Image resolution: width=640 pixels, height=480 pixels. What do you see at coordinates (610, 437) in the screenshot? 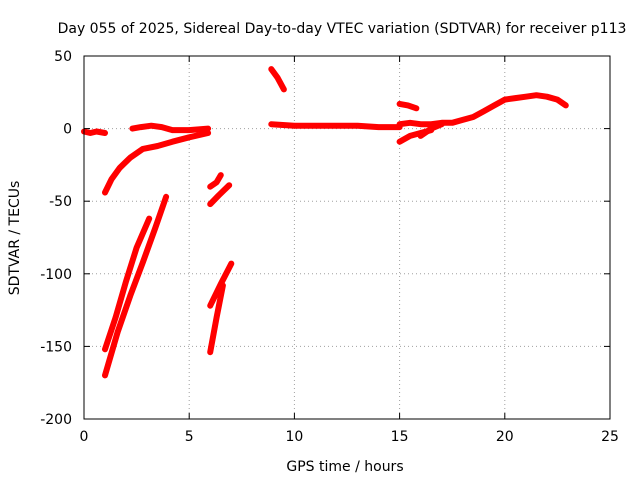
I see `x-tick-label: 25` at bounding box center [610, 437].